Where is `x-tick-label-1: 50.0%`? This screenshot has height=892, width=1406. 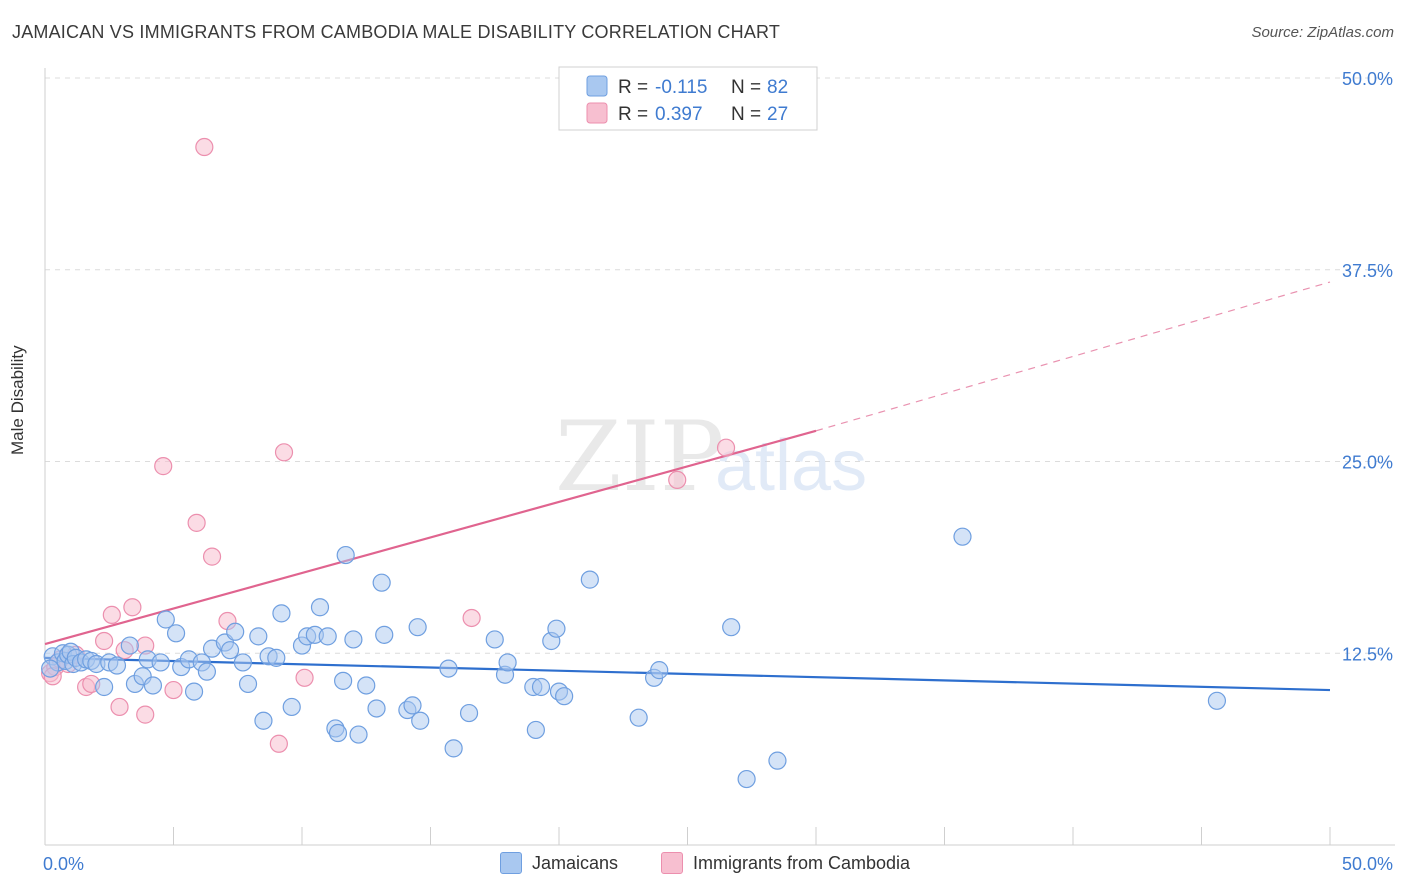
x-tick-label-1: 50.0% is located at coordinates (1367, 864).